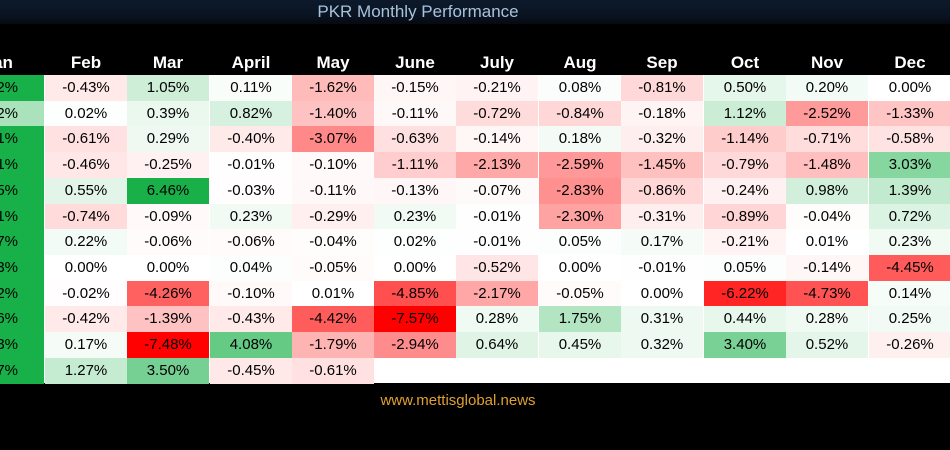 This screenshot has width=950, height=450. I want to click on heatmap-cell: -4.85%, so click(415, 293).